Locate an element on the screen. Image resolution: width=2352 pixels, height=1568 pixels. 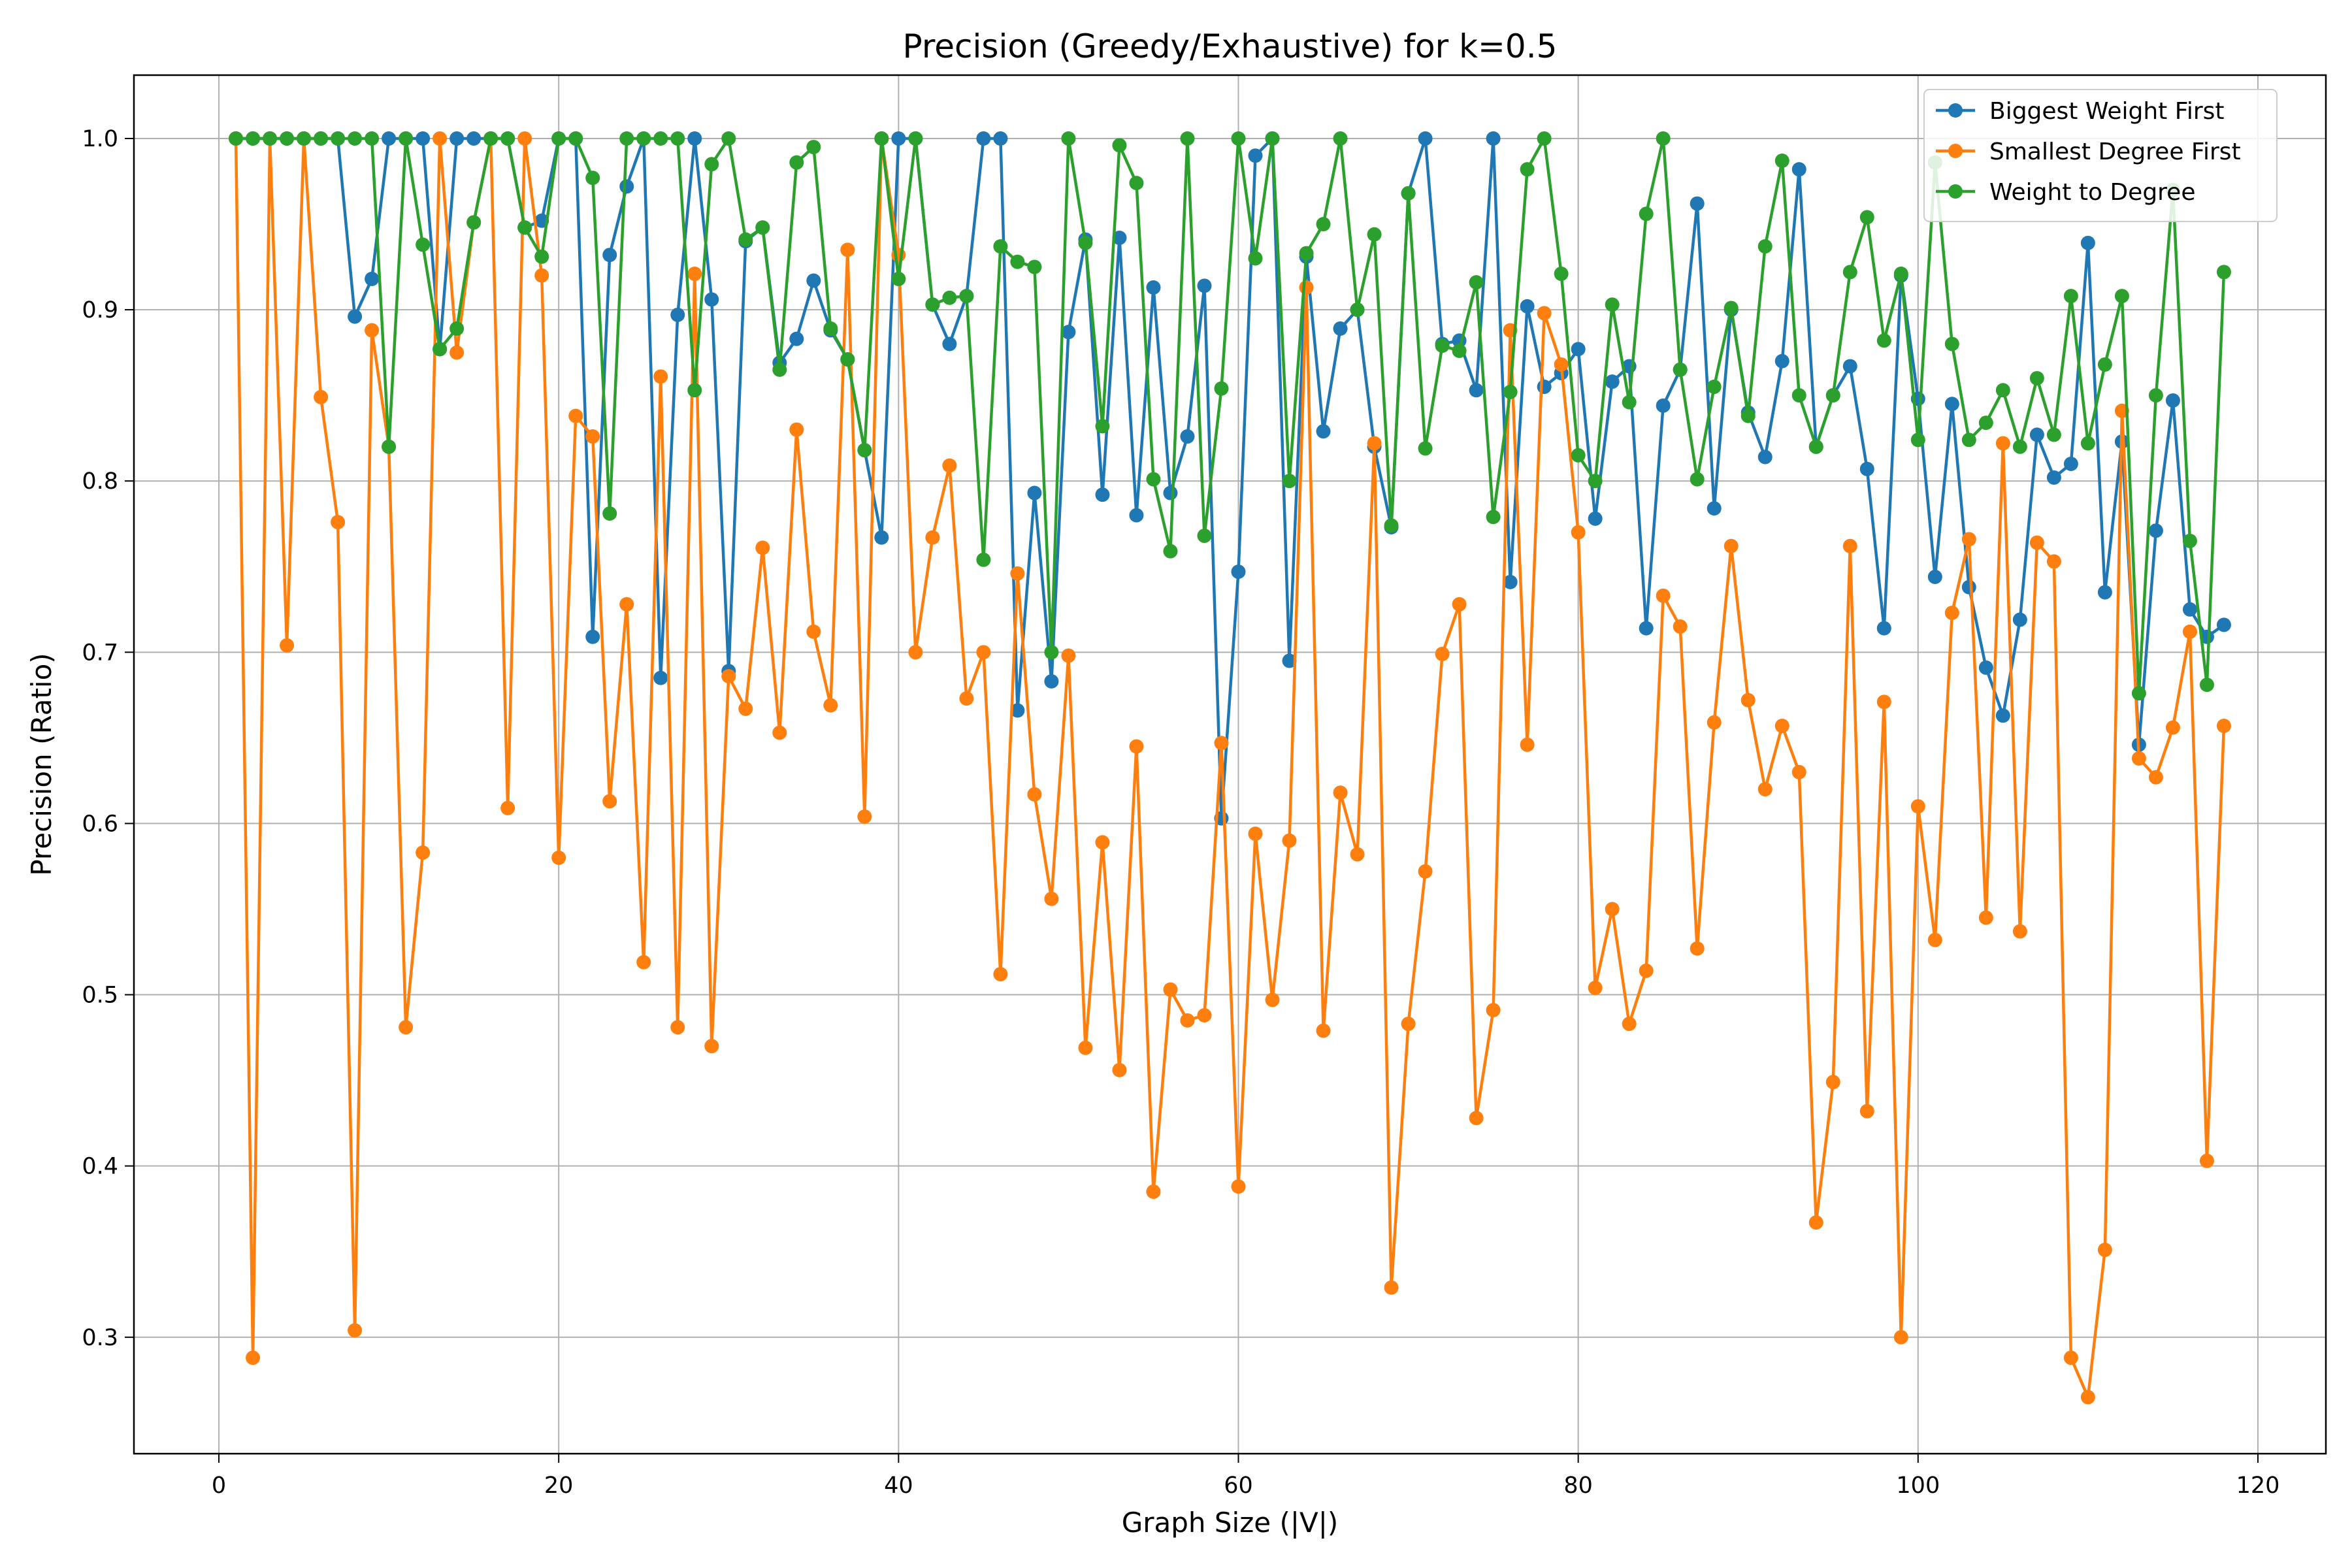
y-axis-label: Precision (Ratio) is located at coordinates (41, 764).